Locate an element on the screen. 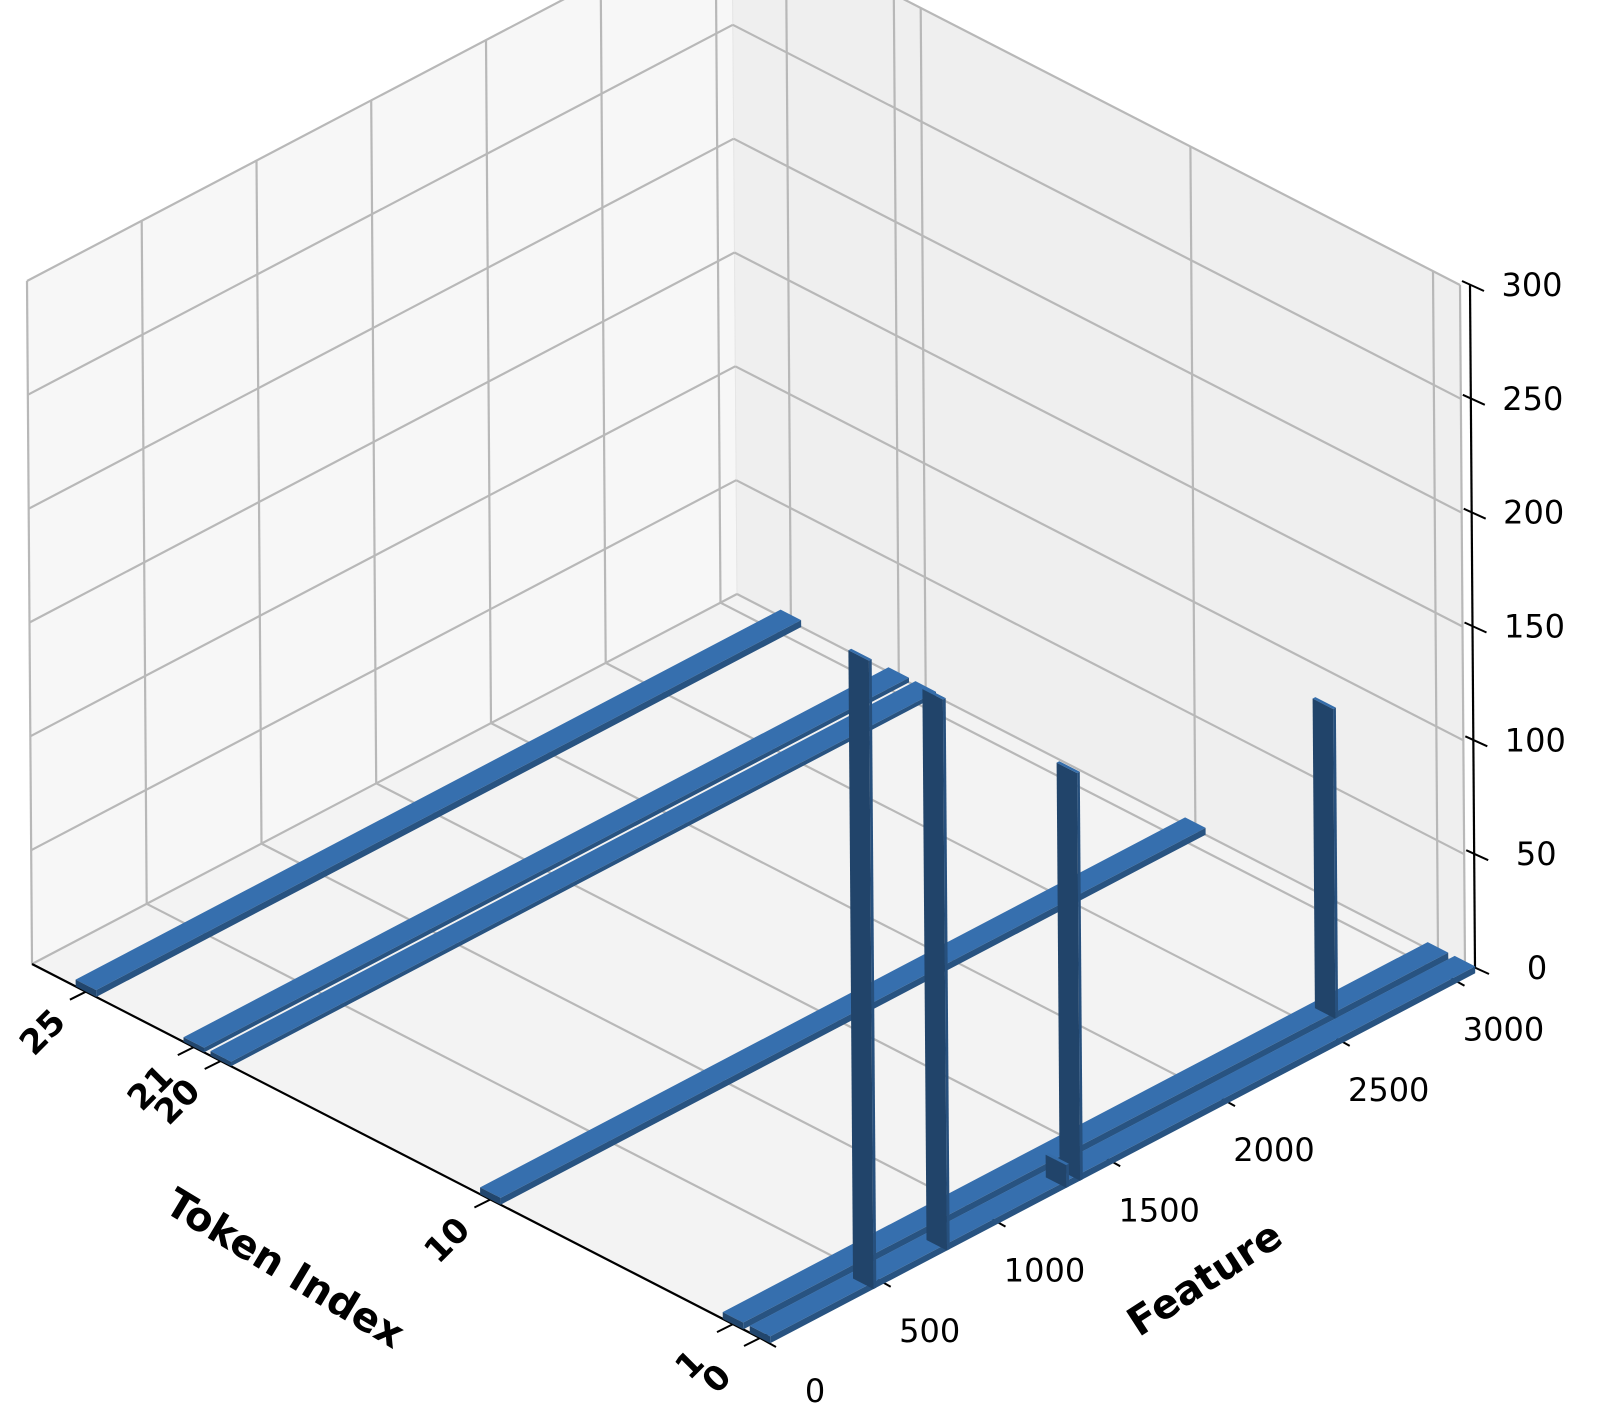 This screenshot has height=1426, width=1610. z-tick-label: 200 is located at coordinates (1533, 513).